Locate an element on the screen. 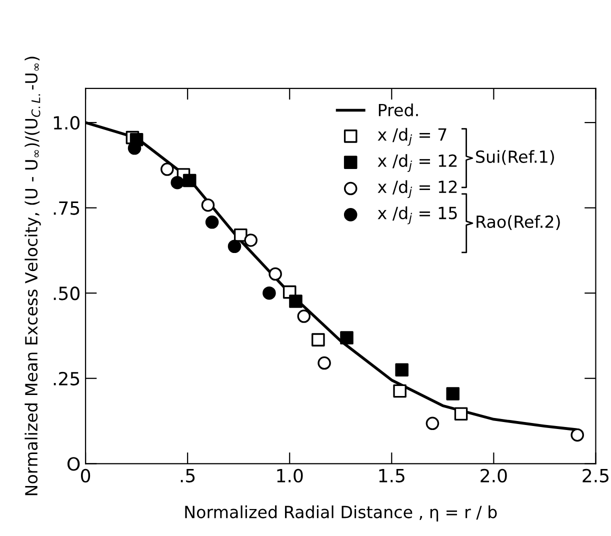 Image resolution: width=611 pixels, height=536 pixels. x-tick-label: 2.0 is located at coordinates (493, 475).